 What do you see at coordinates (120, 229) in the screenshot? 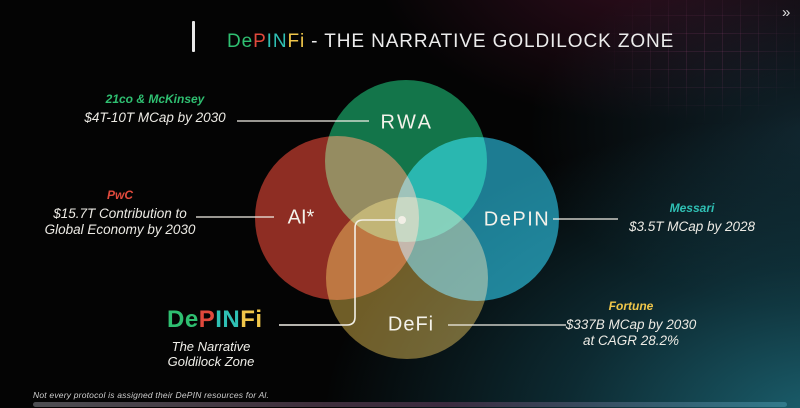
I see `annotation-ai-value-line2: Global Economy by 2030` at bounding box center [120, 229].